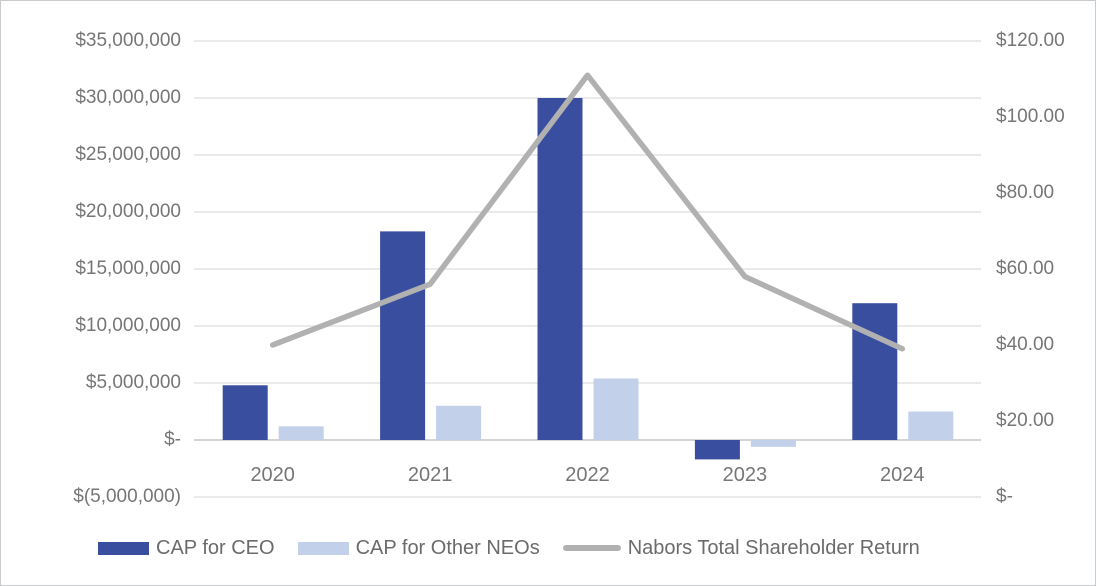 This screenshot has height=586, width=1096. Describe the element at coordinates (430, 475) in the screenshot. I see `category-label-2021: 2021` at that location.